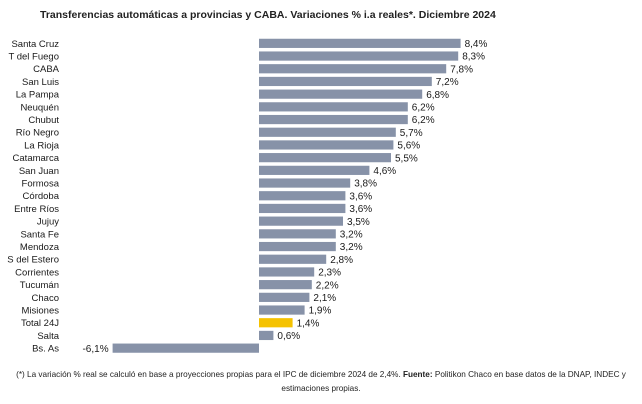  Describe the element at coordinates (39, 285) in the screenshot. I see `category-label: Tucumán` at that location.